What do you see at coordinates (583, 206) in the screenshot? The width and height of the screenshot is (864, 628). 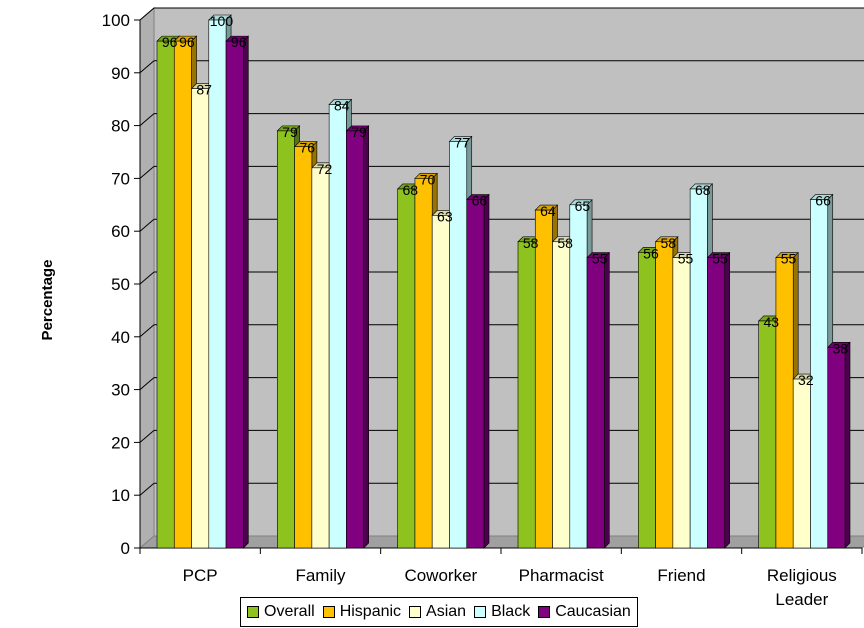 I see `data-label: 65` at bounding box center [583, 206].